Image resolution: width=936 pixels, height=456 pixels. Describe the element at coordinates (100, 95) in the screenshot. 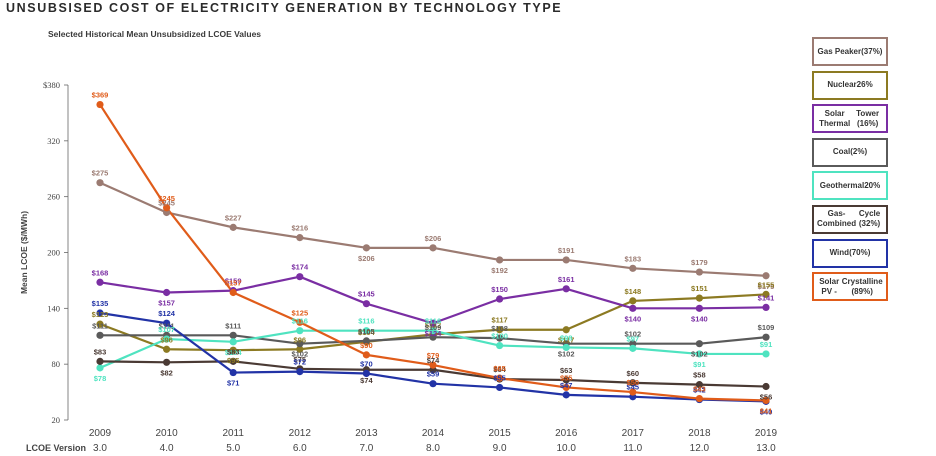

I see `data-label: $369` at that location.